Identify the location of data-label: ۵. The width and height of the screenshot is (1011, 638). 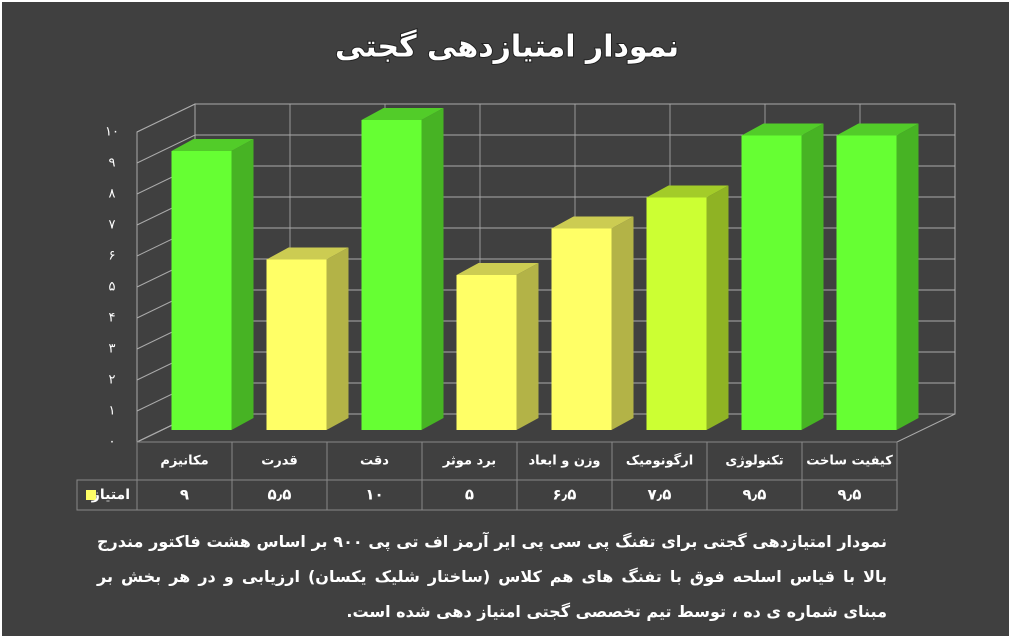
(469, 495).